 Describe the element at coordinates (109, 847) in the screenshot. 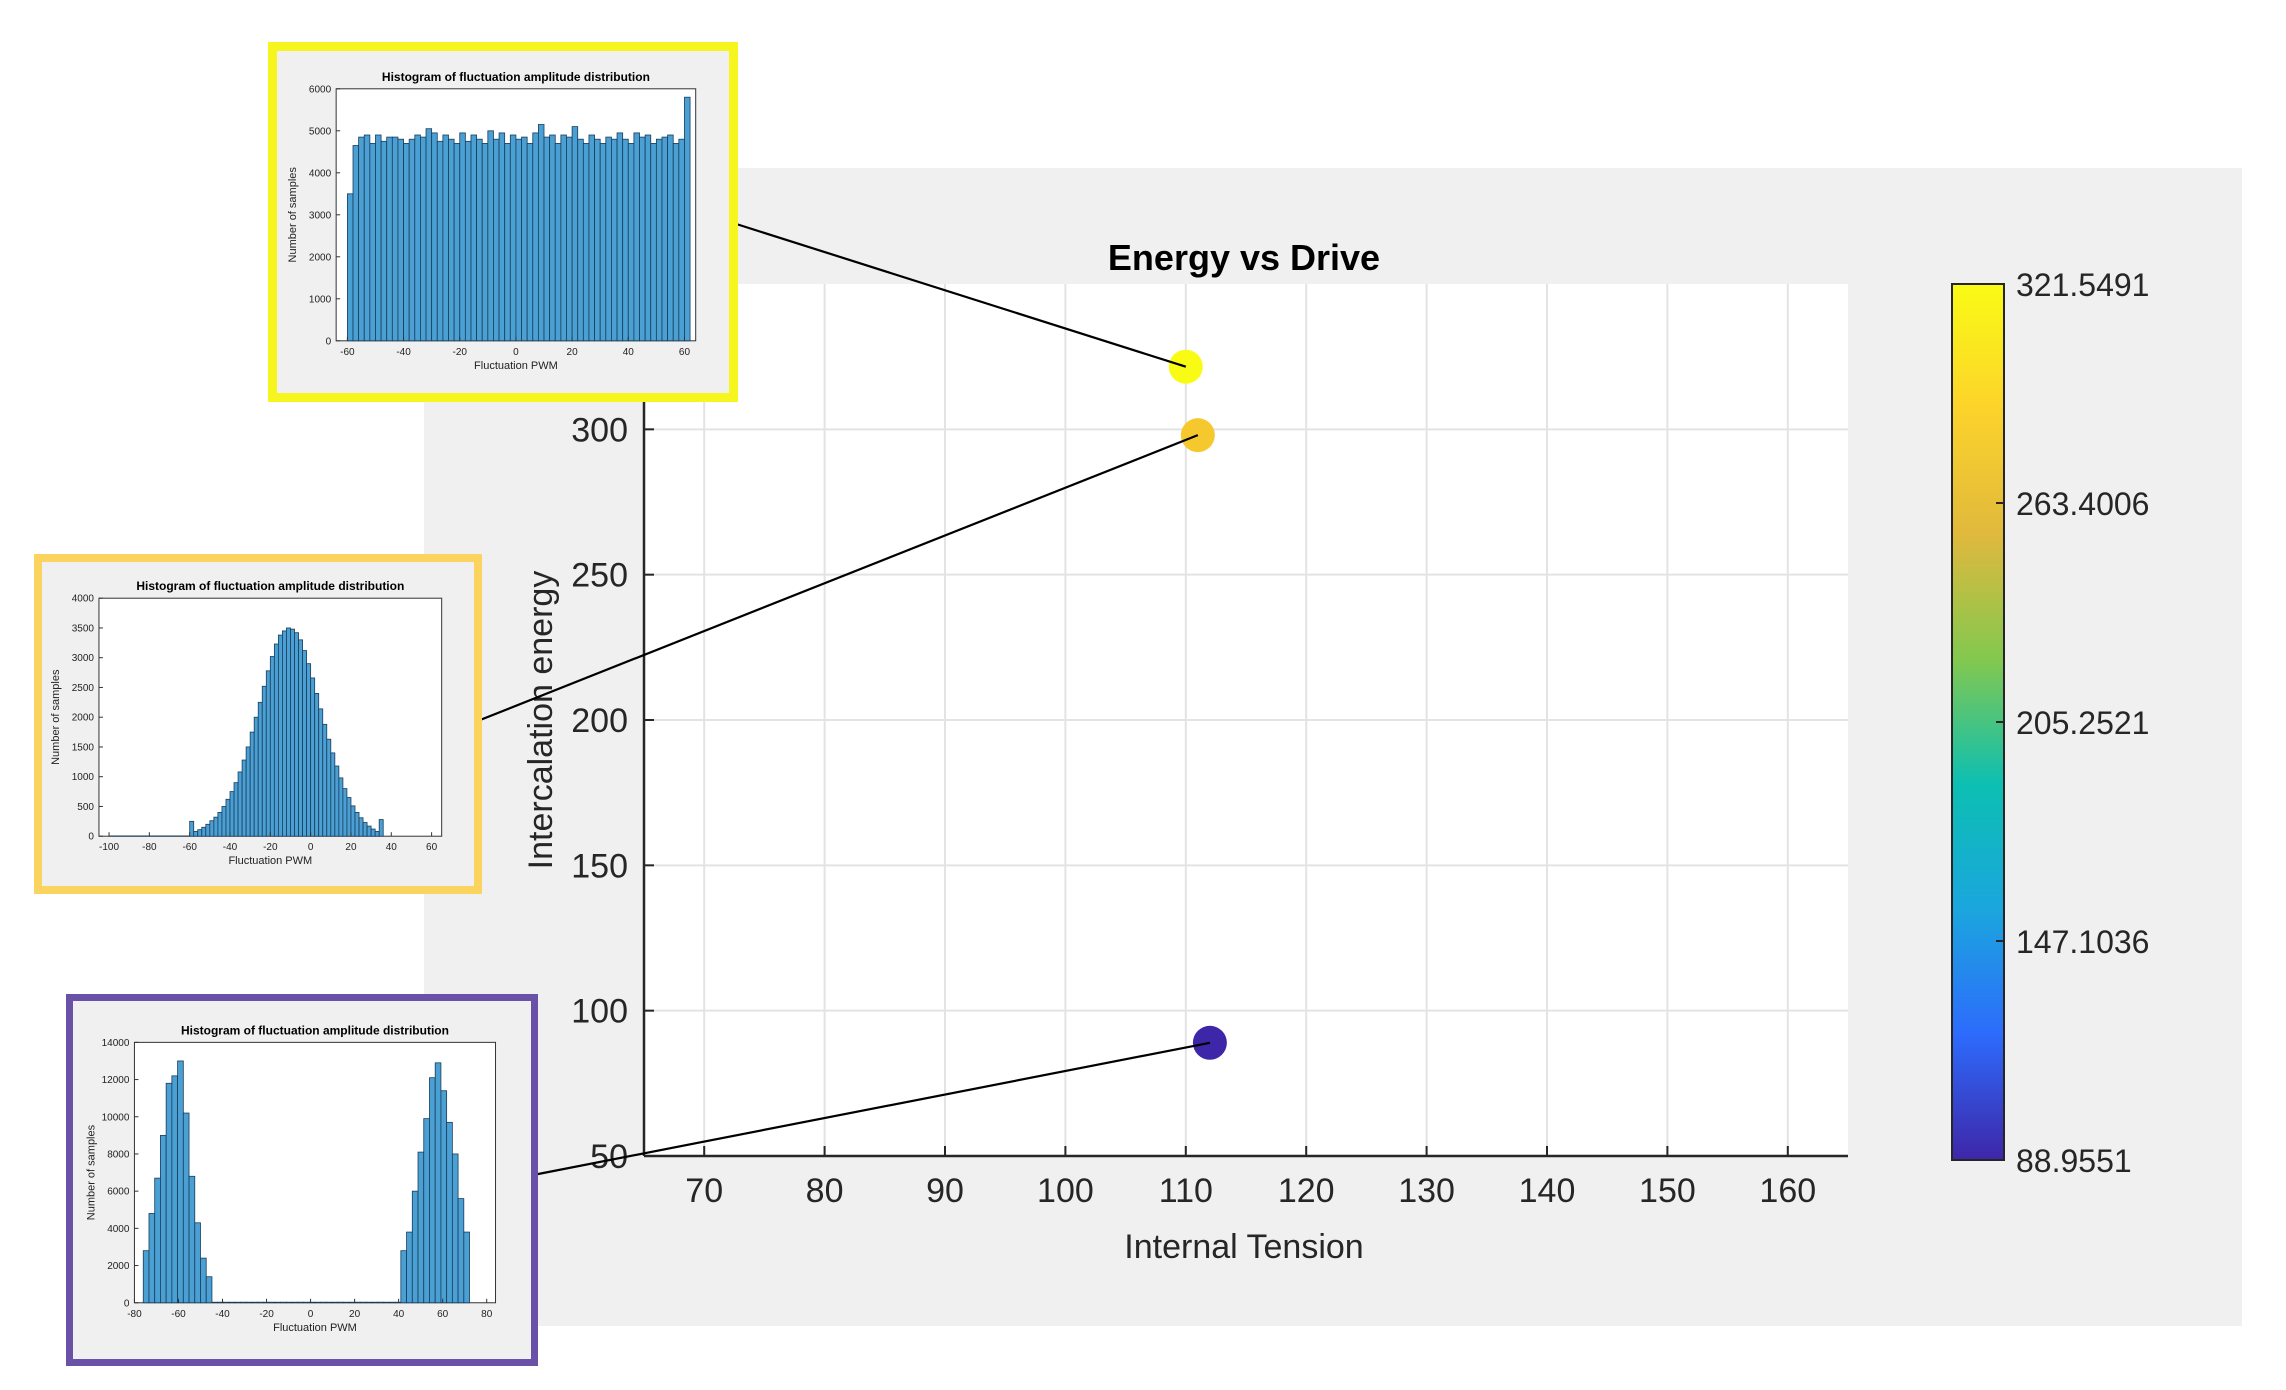

I see `inset-x-tick-label: -100` at that location.